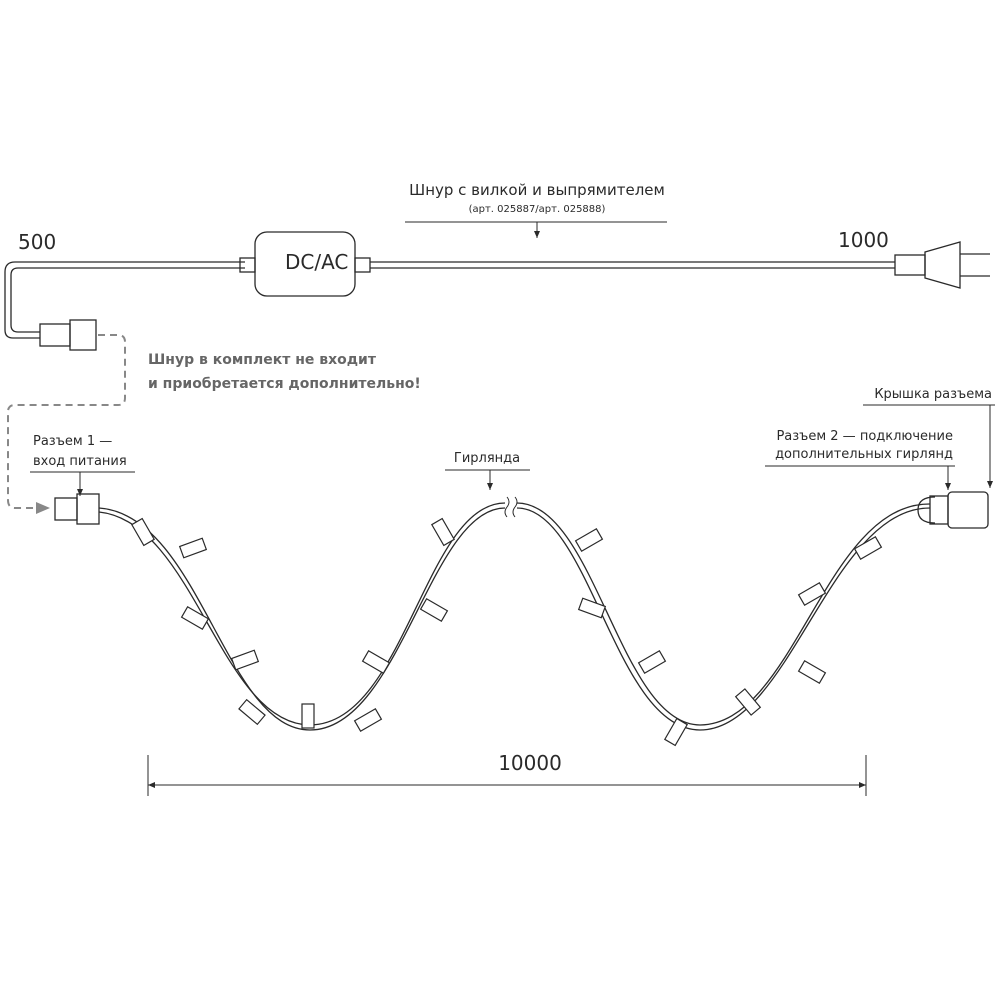 The height and width of the screenshot is (1000, 1000). What do you see at coordinates (864, 436) in the screenshot?
I see `connector-label: Разъем 2 — подключение` at bounding box center [864, 436].